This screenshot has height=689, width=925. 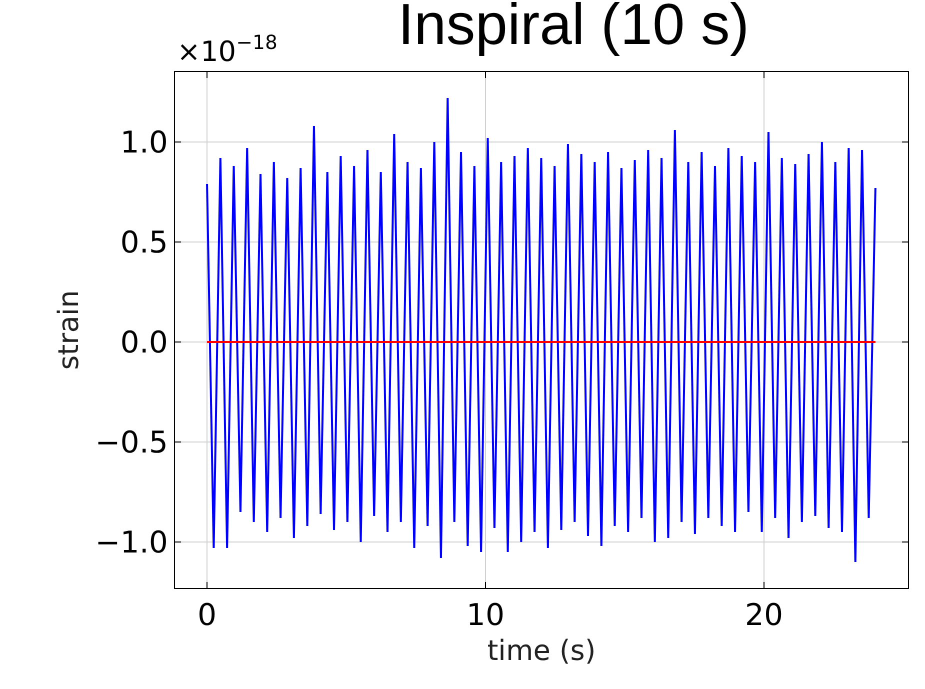 What do you see at coordinates (131, 543) in the screenshot?
I see `y-tick-label: −1.0` at bounding box center [131, 543].